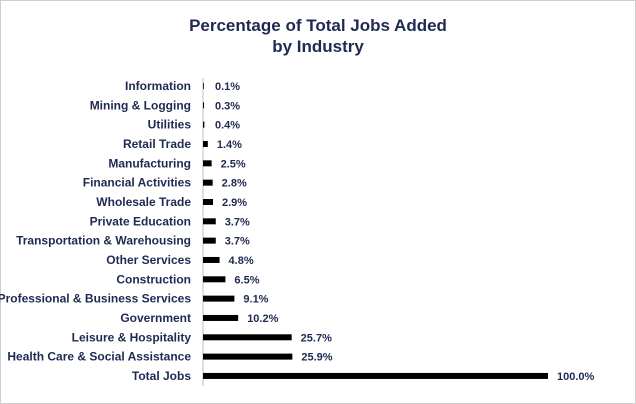 The width and height of the screenshot is (636, 404). I want to click on category-label: Financial Activities, so click(137, 183).